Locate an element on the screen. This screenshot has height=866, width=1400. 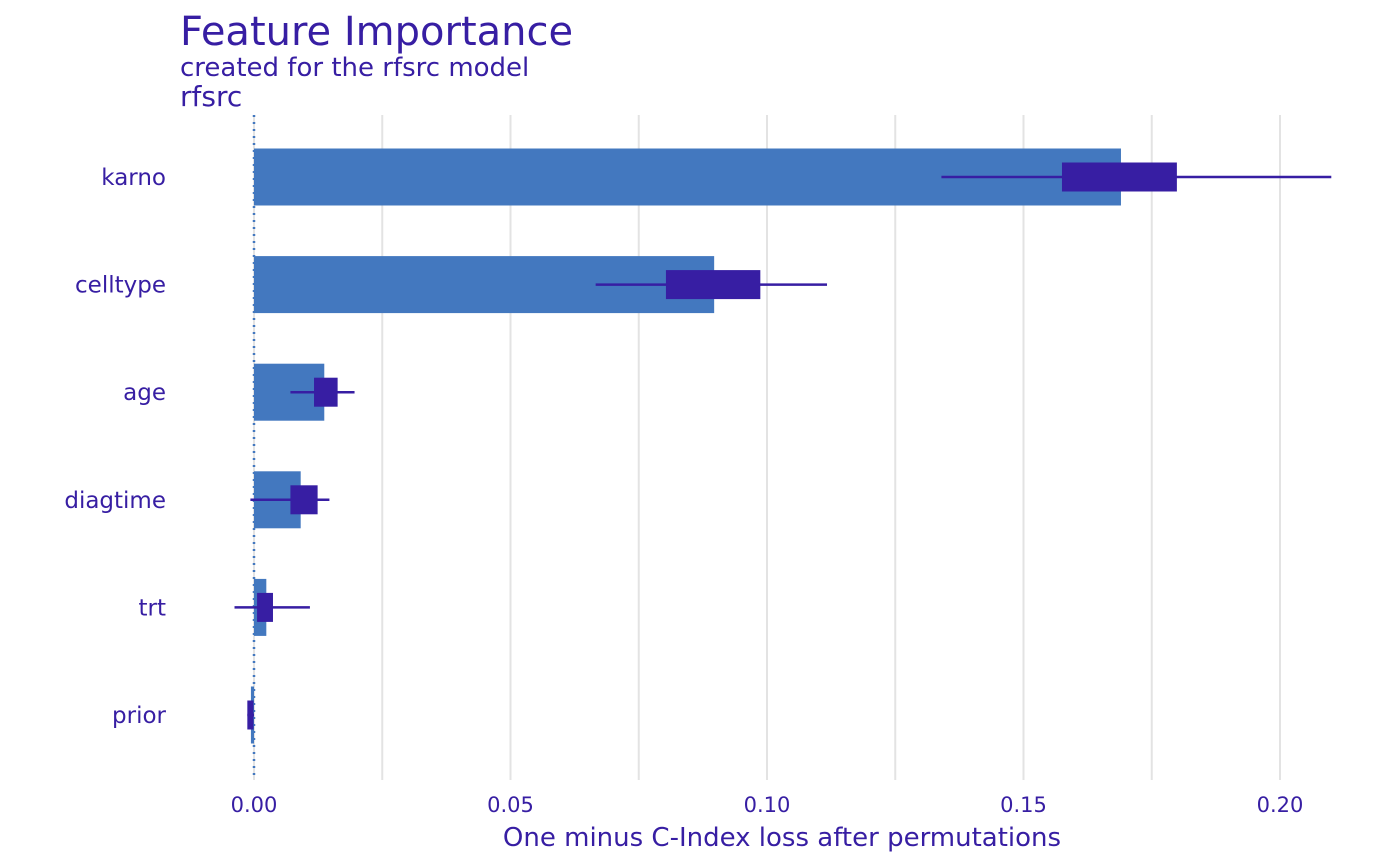
box-diagtime is located at coordinates (304, 500).